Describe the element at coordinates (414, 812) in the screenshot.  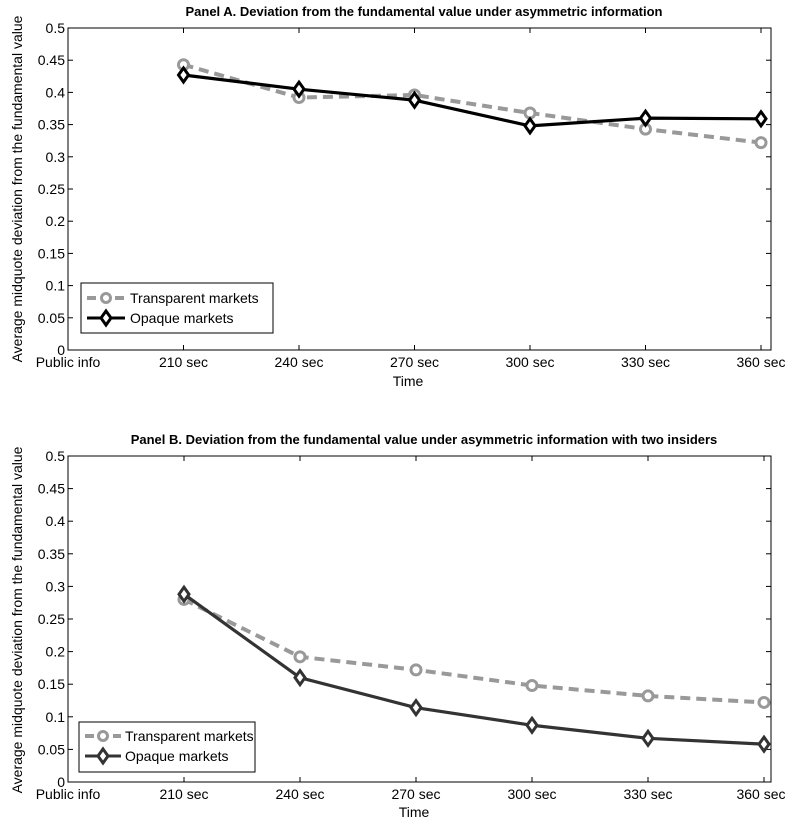
I see `panel-b-x-axis-label: Time` at that location.